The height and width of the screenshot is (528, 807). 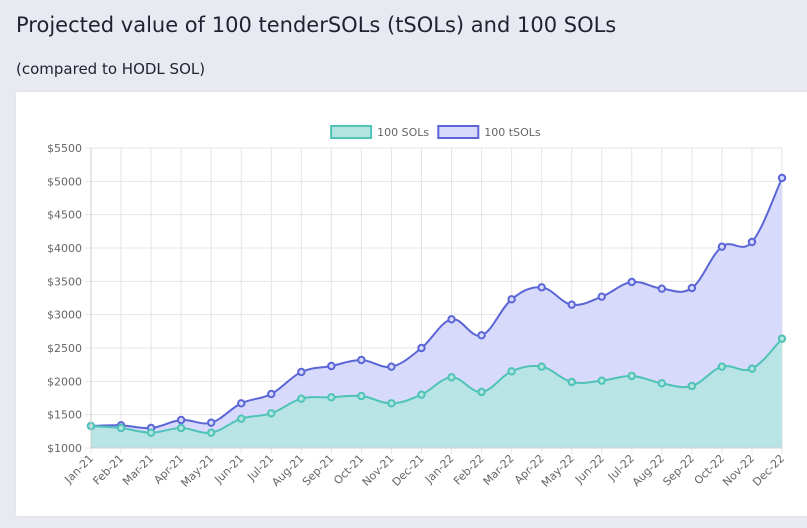 What do you see at coordinates (469, 470) in the screenshot?
I see `x-tick-label: Feb-22` at bounding box center [469, 470].